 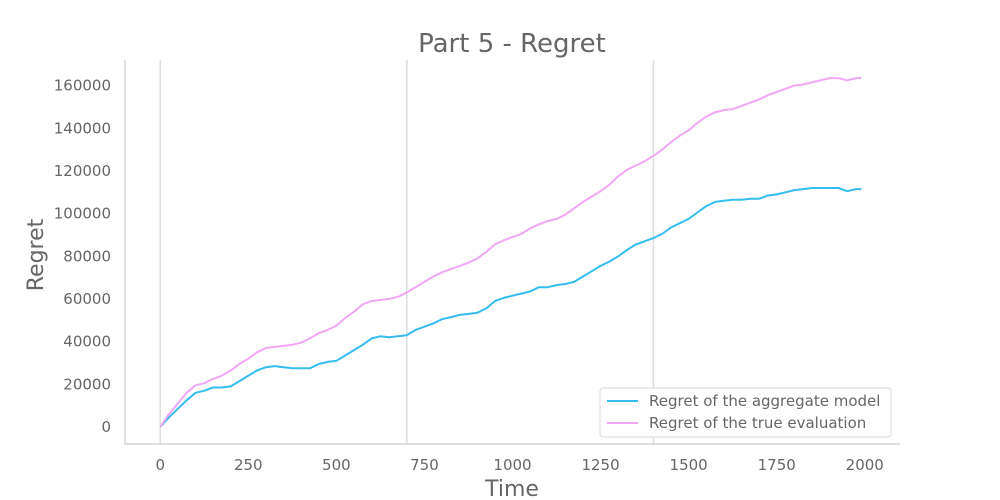 I want to click on x-tick-label: 0, so click(x=160, y=465).